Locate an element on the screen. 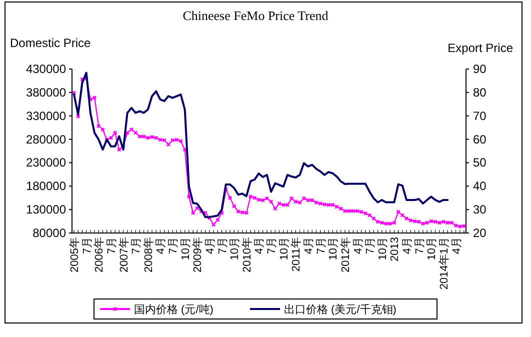  y-tick-label: 430000 is located at coordinates (46, 69).